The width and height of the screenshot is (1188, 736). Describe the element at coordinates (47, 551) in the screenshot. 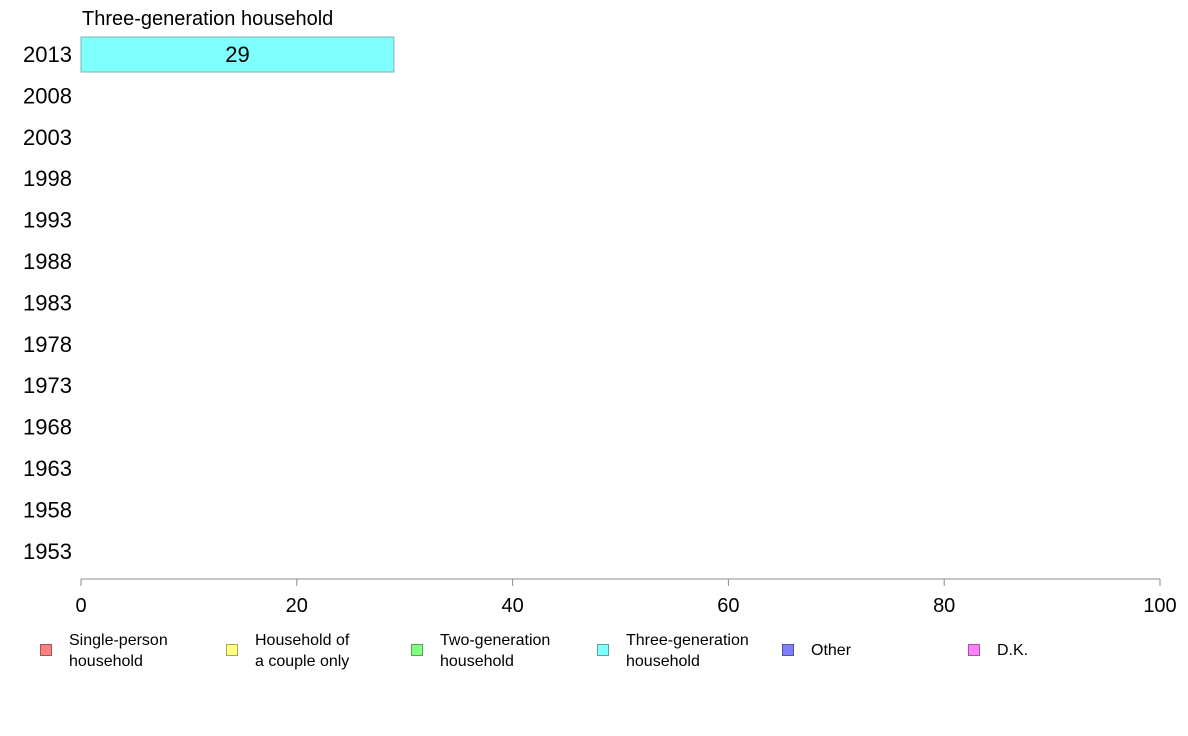

I see `y-tick-label-1953: 1953` at that location.